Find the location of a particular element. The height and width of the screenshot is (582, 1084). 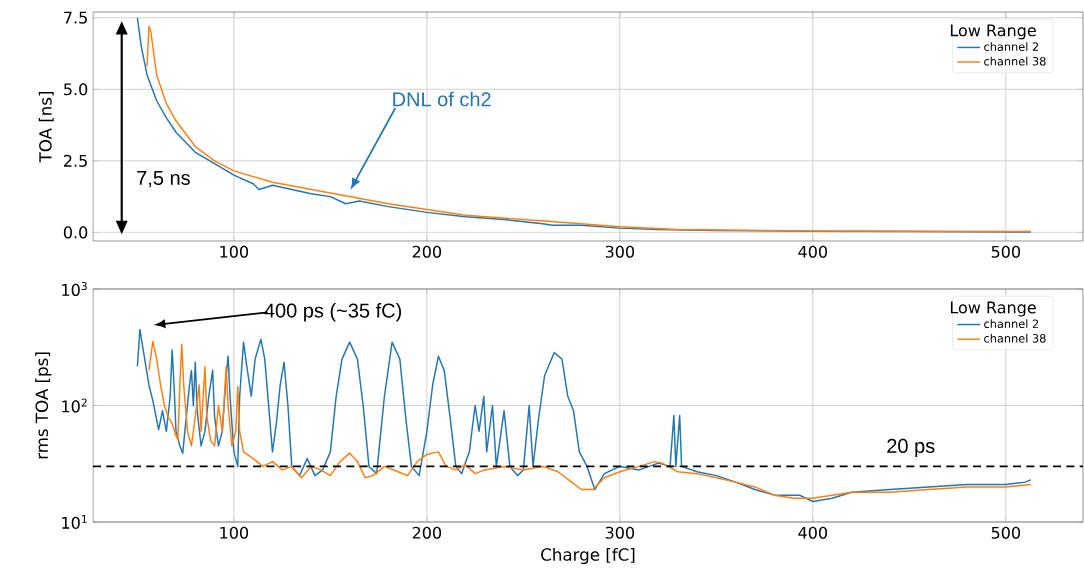

y-tick-label: 2.5 is located at coordinates (75, 160).